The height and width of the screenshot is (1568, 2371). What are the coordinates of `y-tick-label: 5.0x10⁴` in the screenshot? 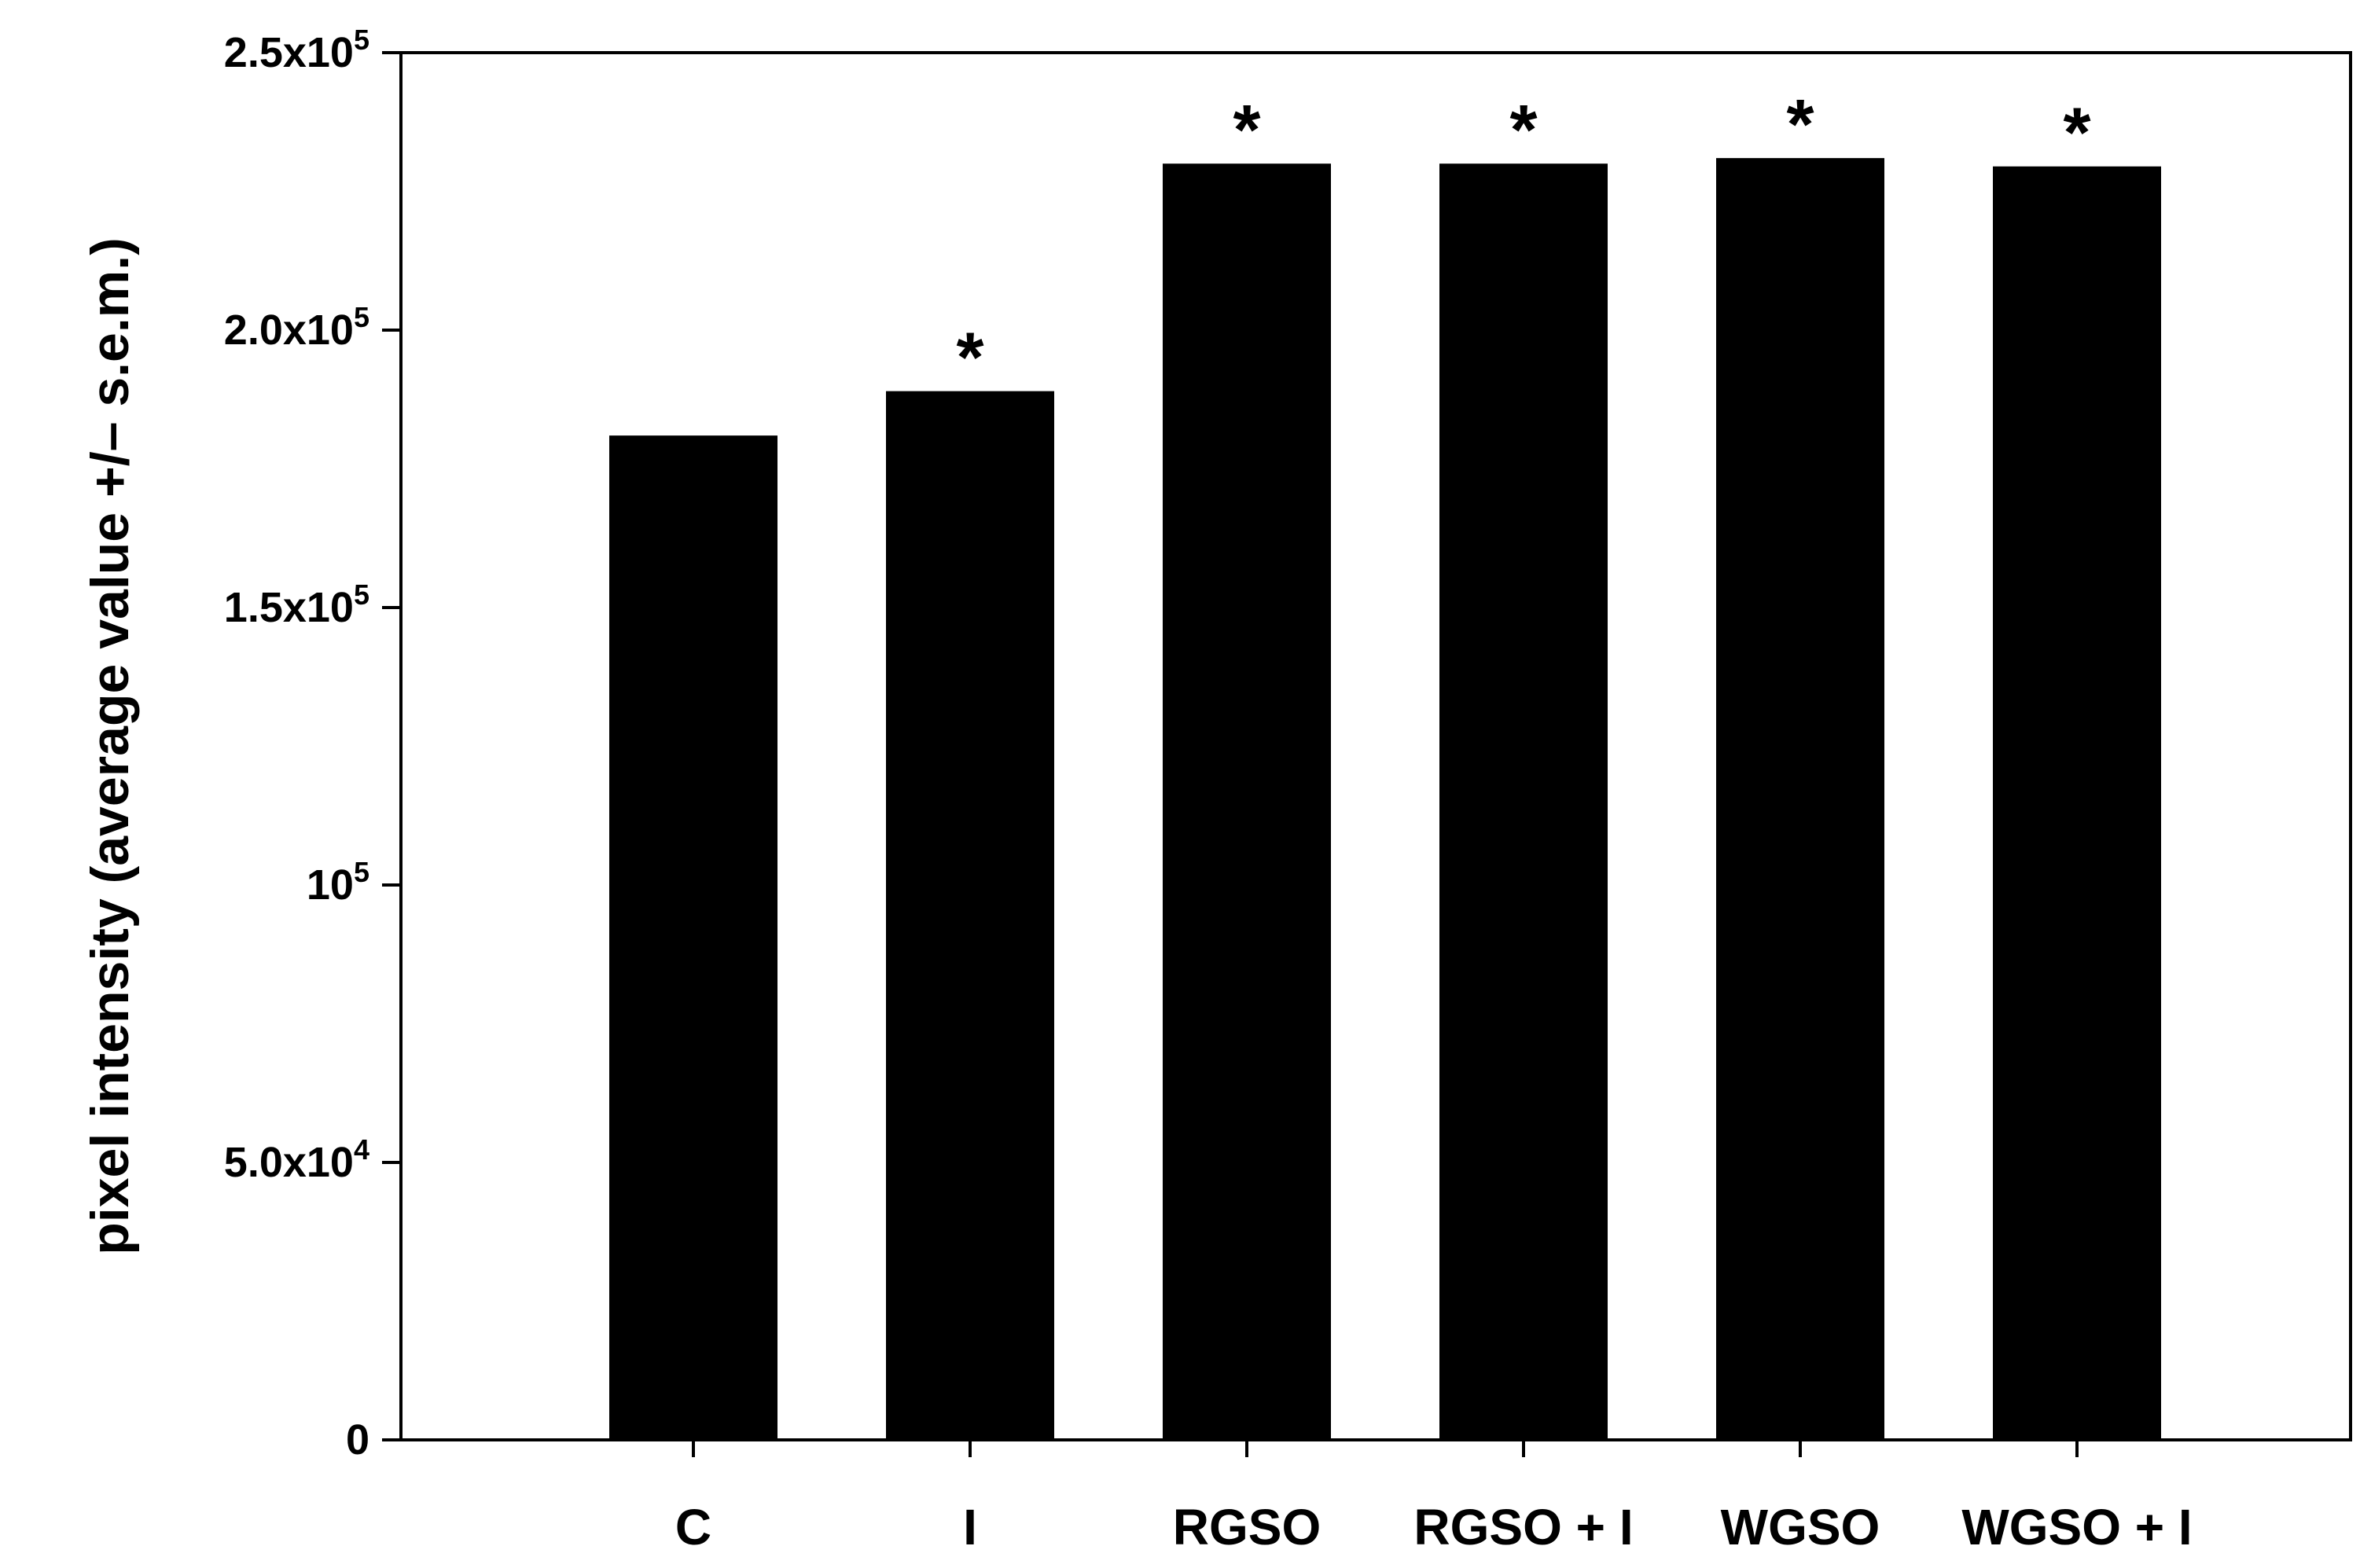 It's located at (296, 1159).